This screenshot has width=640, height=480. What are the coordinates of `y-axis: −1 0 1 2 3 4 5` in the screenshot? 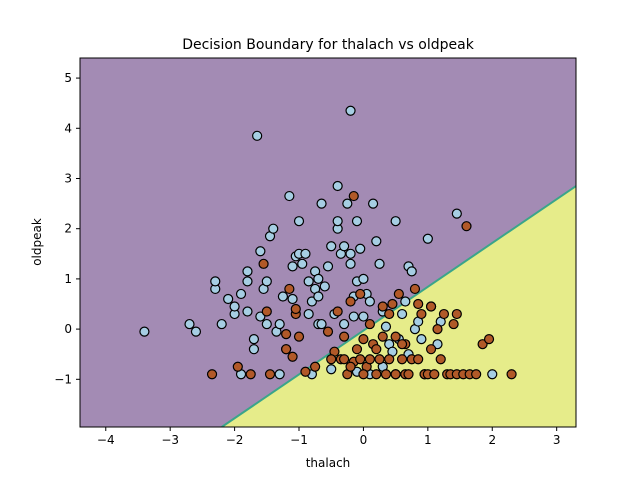 It's located at (67, 228).